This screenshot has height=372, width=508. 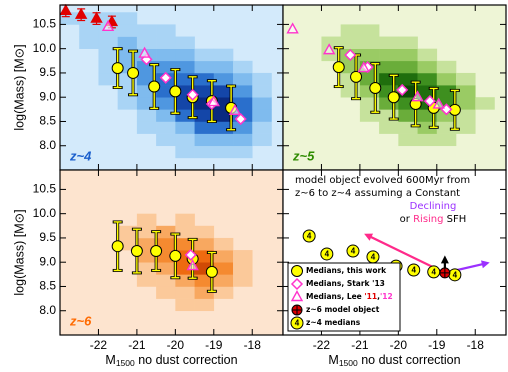 I want to click on legend-box, so click(x=344, y=297).